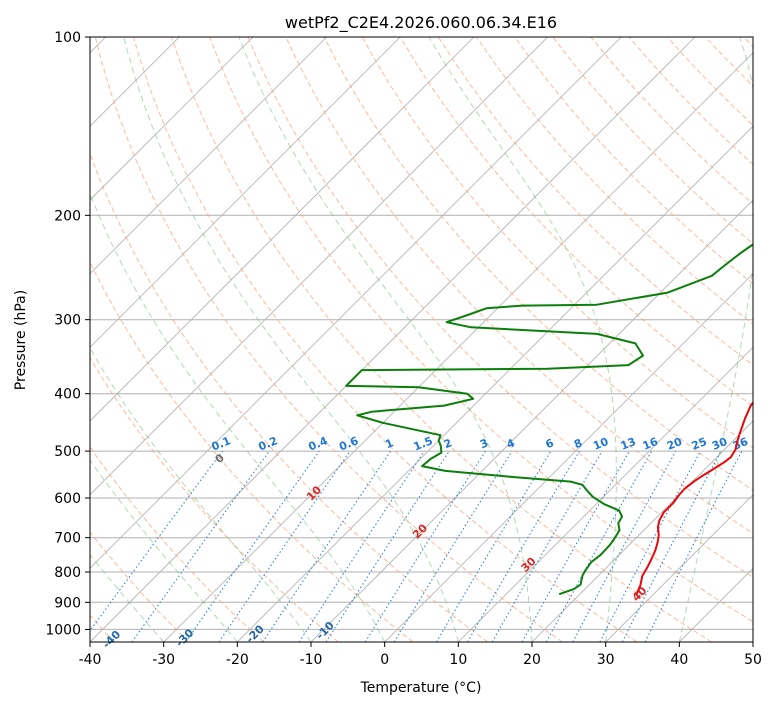 The width and height of the screenshot is (775, 708). Describe the element at coordinates (578, 443) in the screenshot. I see `mixing-ratio-label: 8` at that location.